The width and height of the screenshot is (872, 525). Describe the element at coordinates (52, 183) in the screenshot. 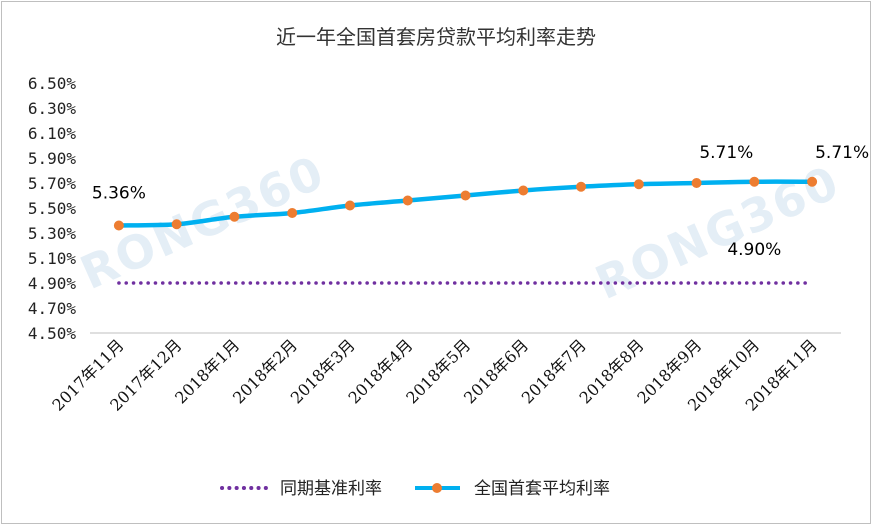

I see `y-tick-label: 5.70%` at that location.